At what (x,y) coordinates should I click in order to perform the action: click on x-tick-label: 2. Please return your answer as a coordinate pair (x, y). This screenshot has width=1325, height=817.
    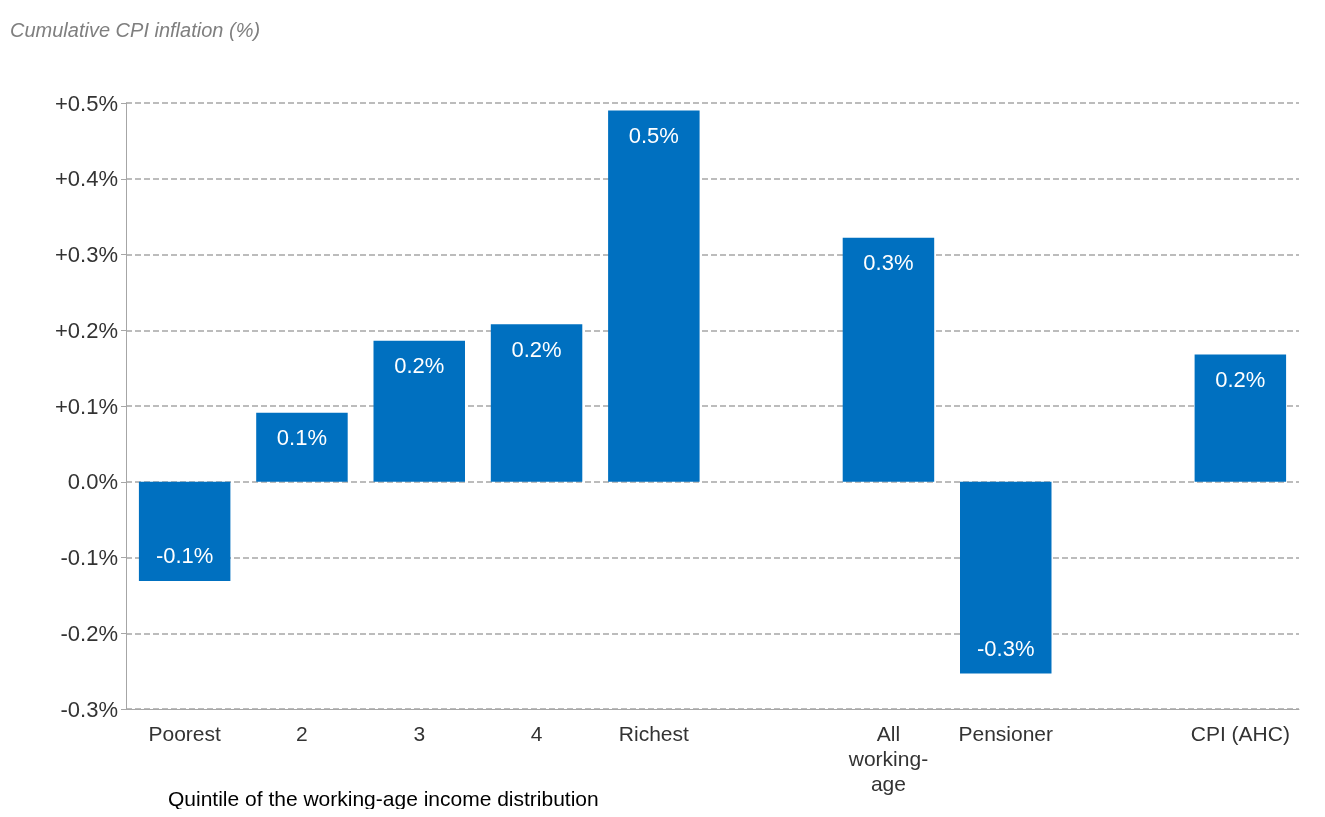
    Looking at the image, I should click on (302, 733).